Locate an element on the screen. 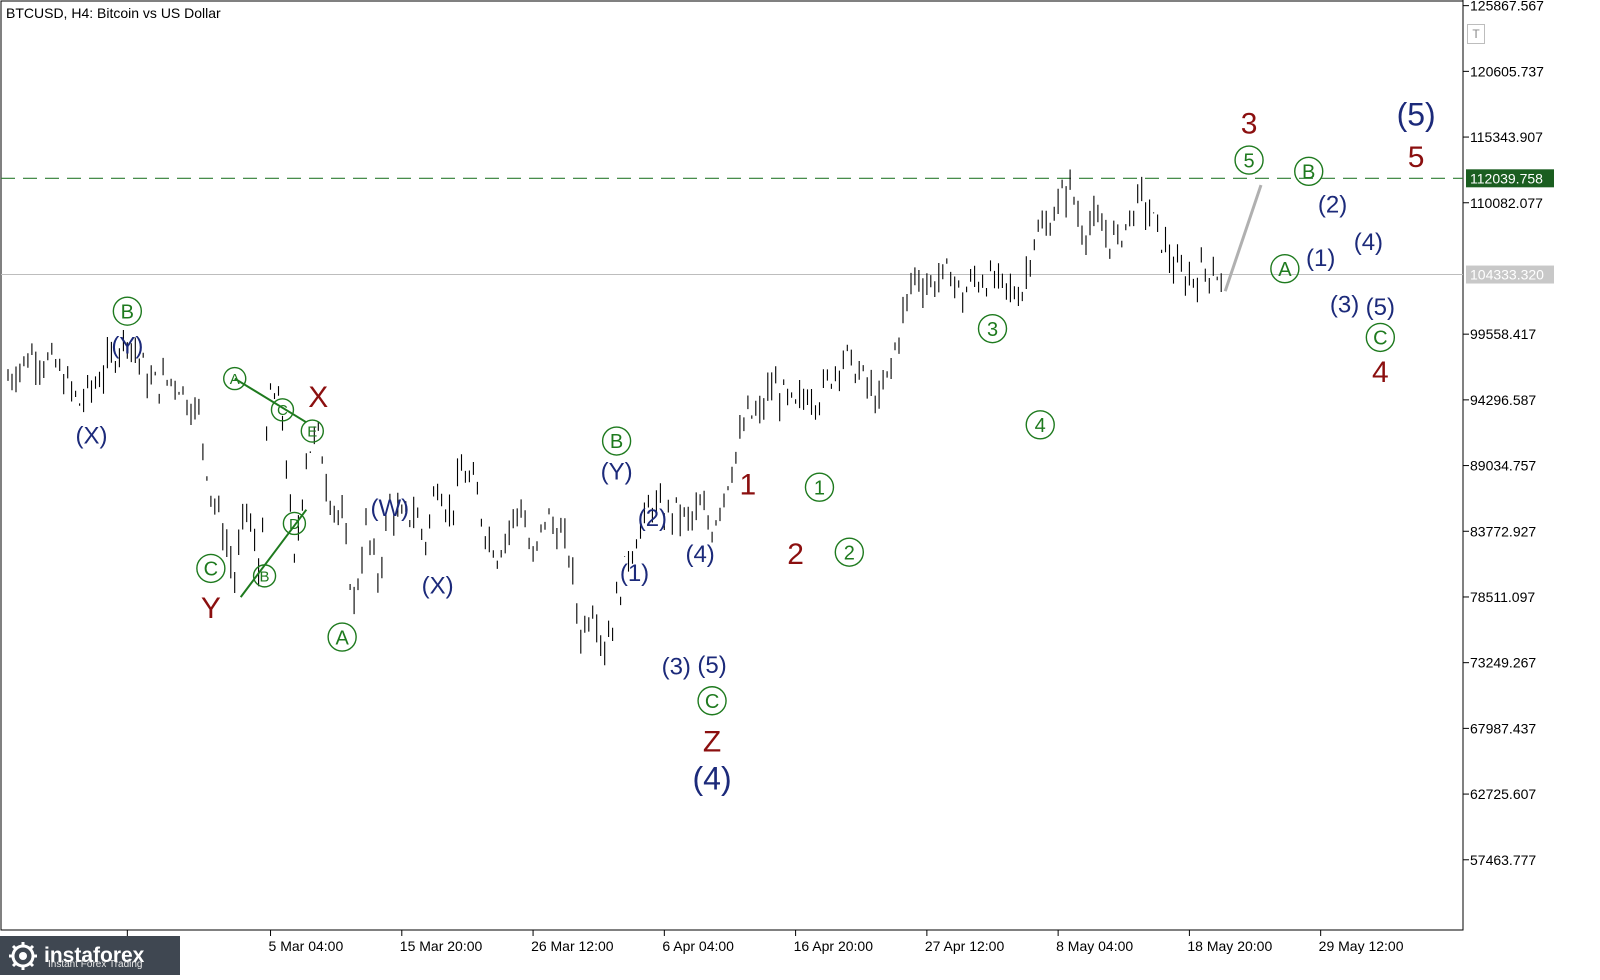 This screenshot has height=980, width=1600. wave-label-24: 1 is located at coordinates (748, 484).